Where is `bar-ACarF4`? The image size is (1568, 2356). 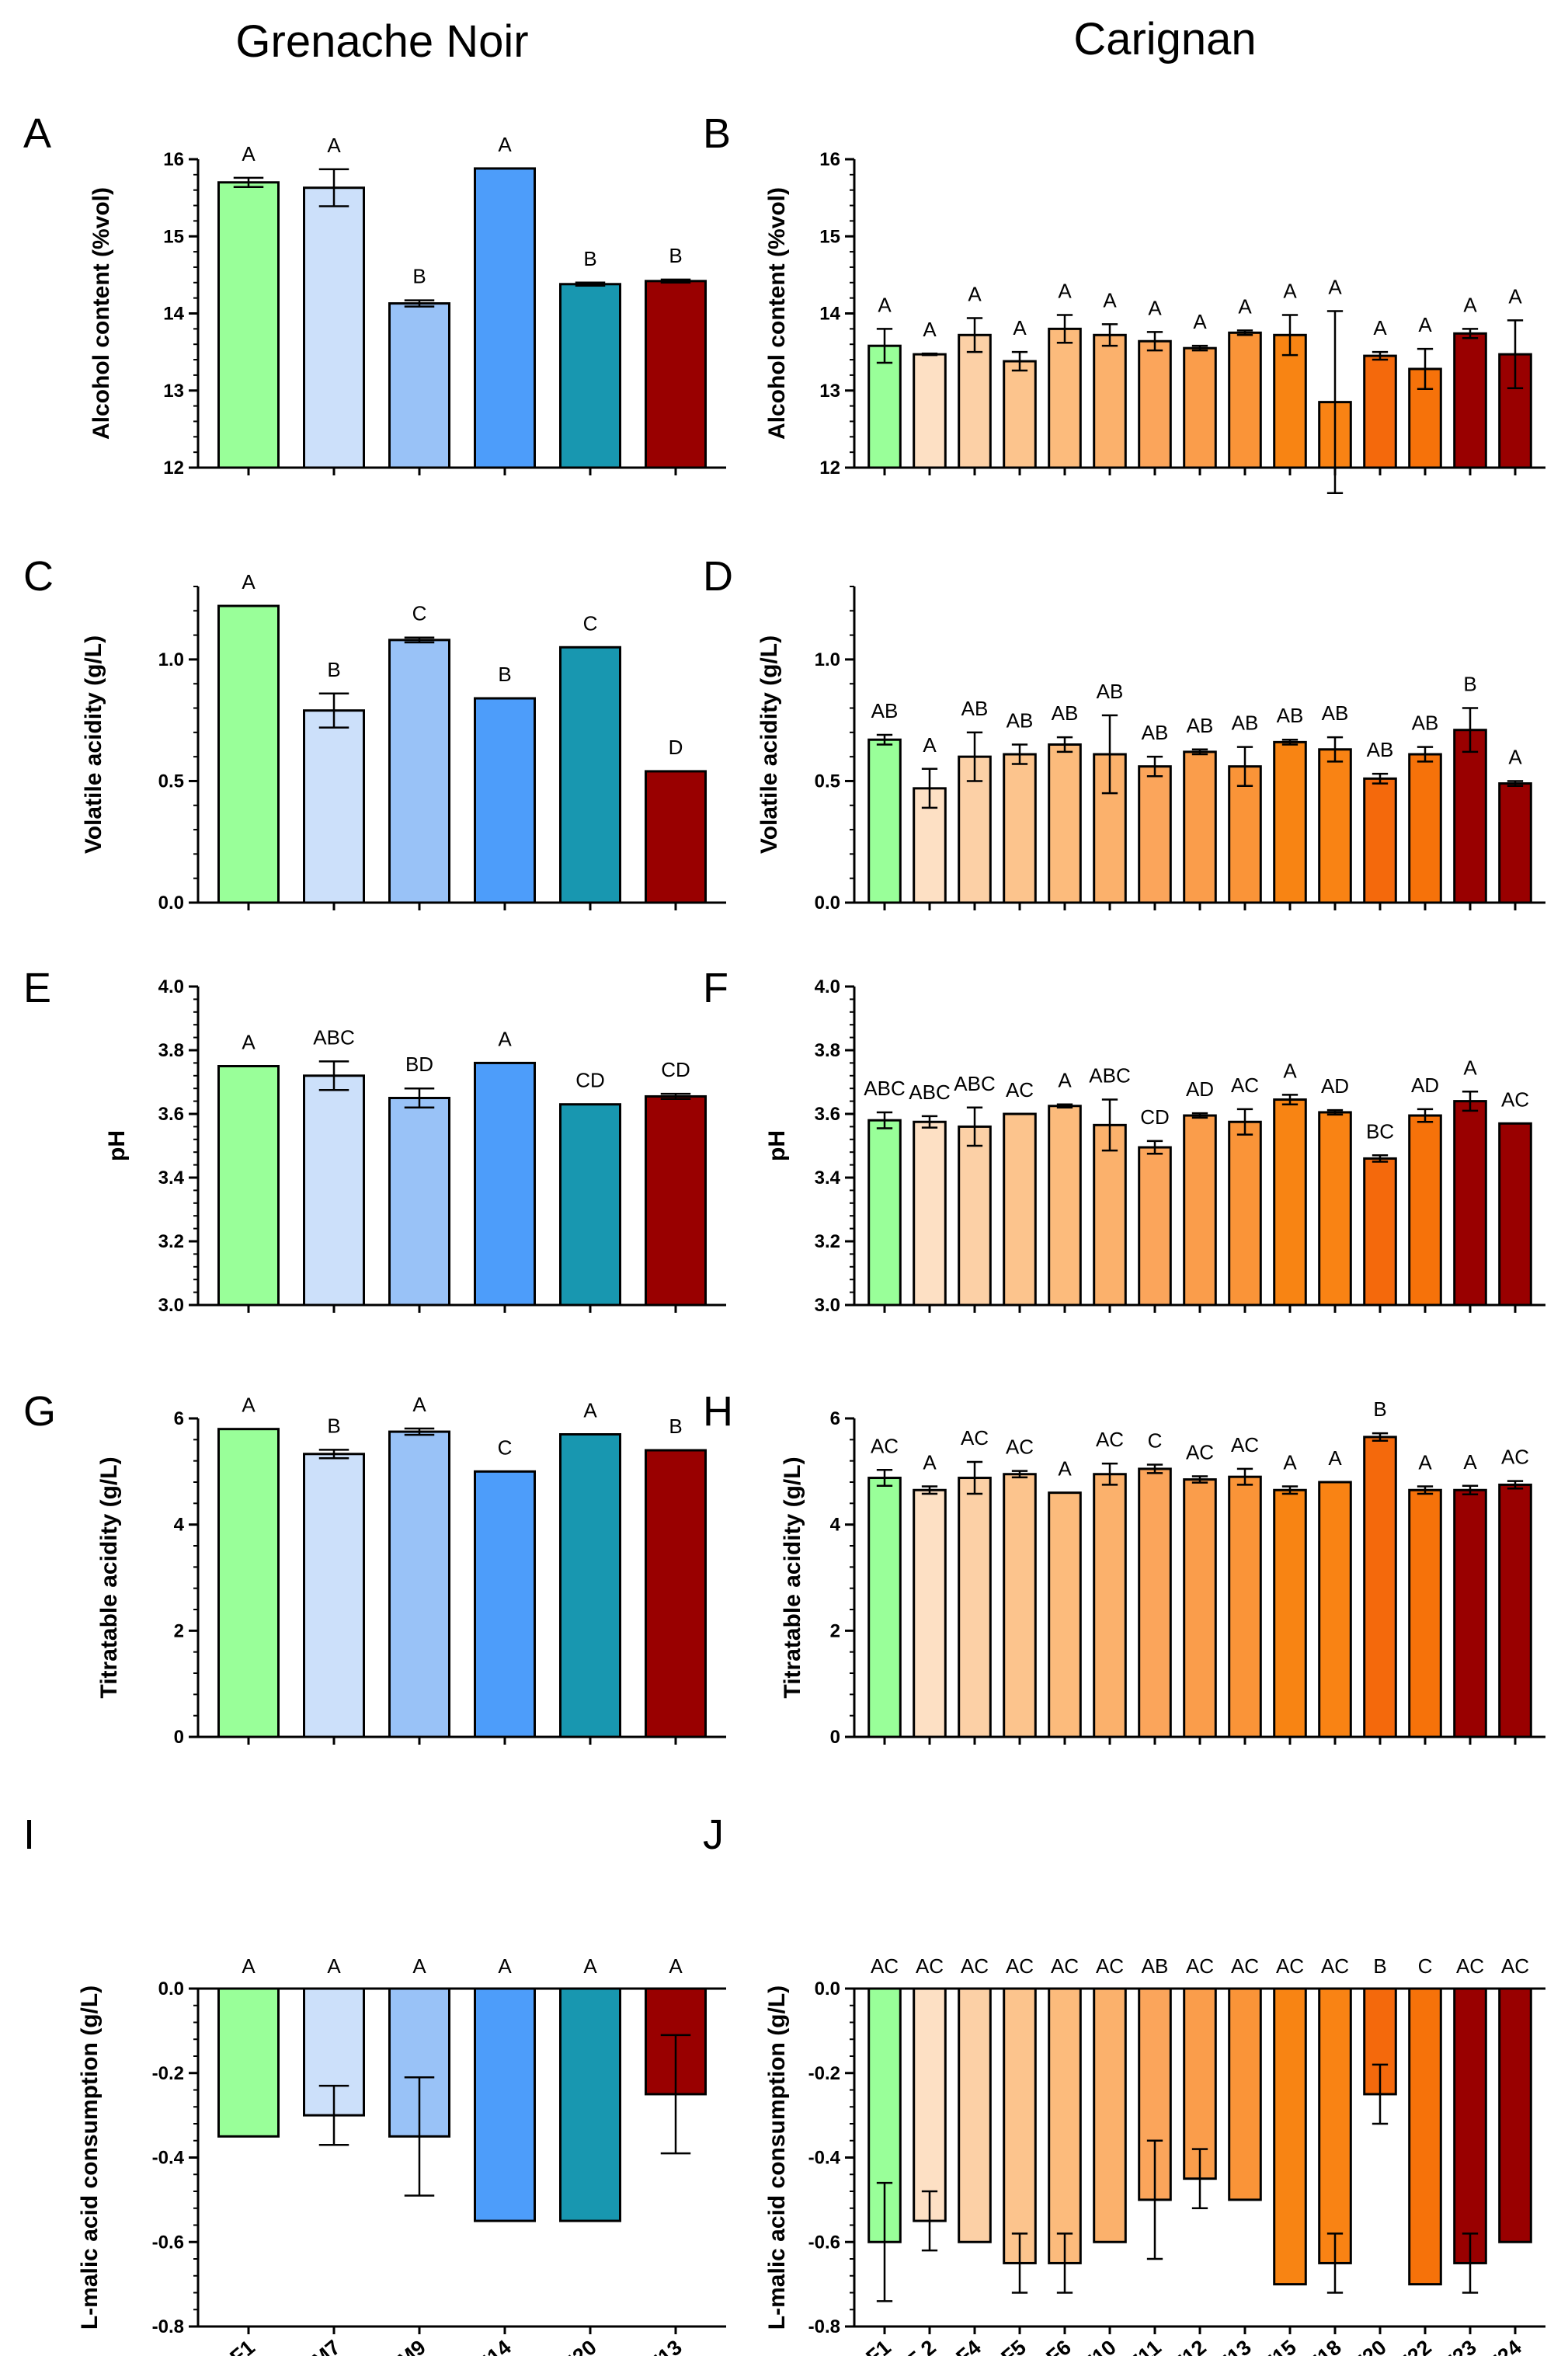
bar-ACarF4 is located at coordinates (975, 2115).